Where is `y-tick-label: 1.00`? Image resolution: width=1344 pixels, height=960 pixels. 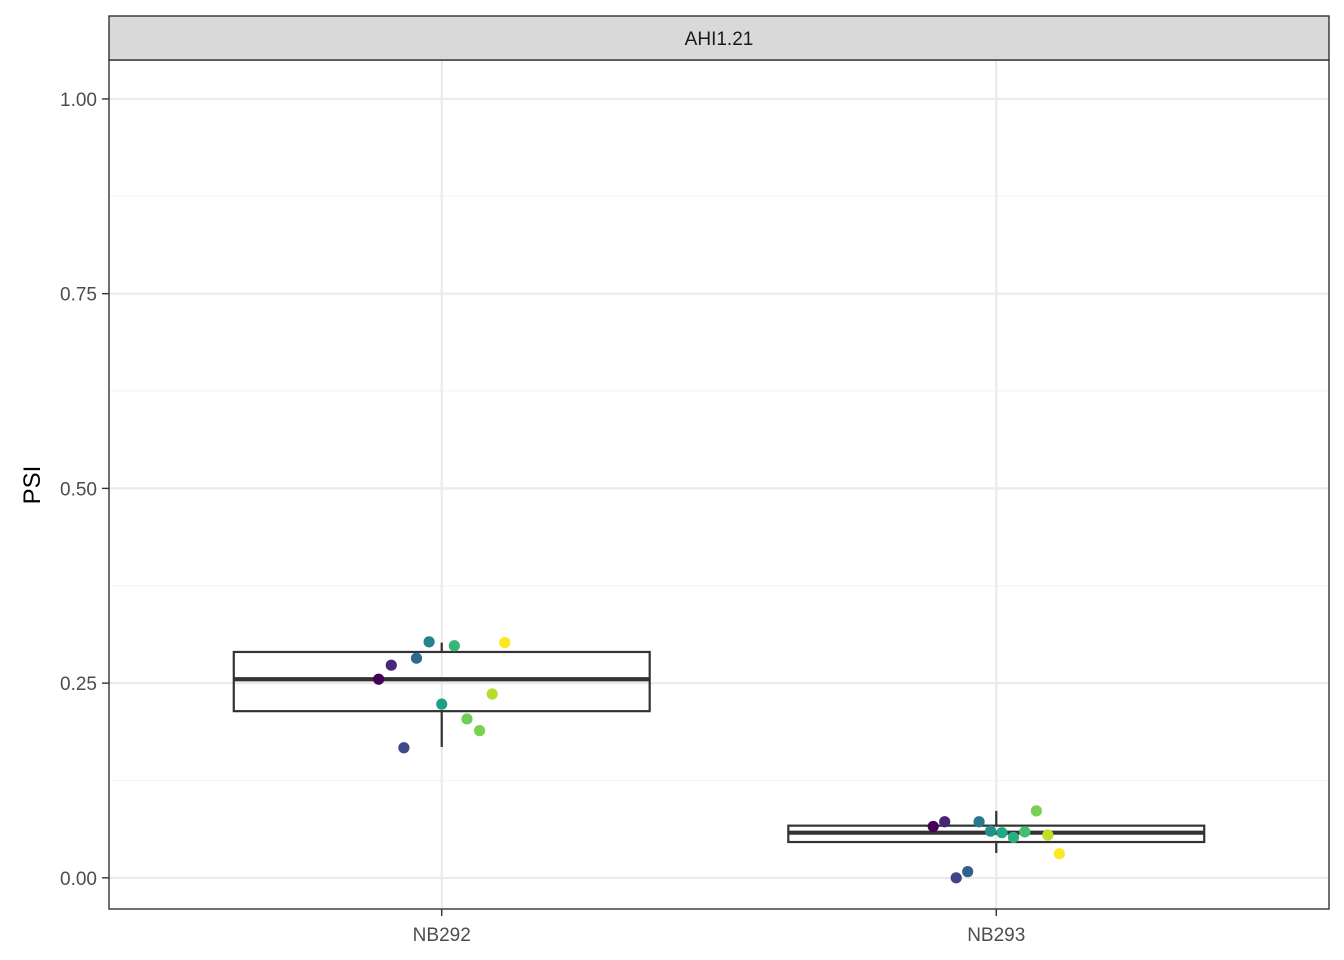
y-tick-label: 1.00 is located at coordinates (78, 100).